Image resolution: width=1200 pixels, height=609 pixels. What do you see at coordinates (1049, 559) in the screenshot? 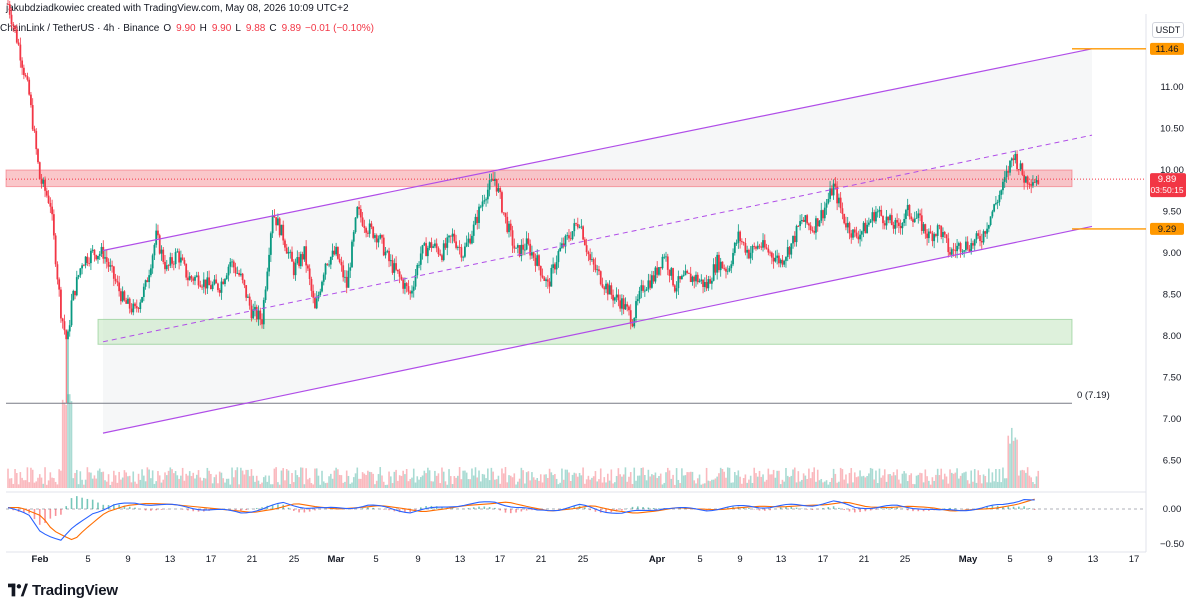
I see `time-tick-label: 9` at bounding box center [1049, 559].